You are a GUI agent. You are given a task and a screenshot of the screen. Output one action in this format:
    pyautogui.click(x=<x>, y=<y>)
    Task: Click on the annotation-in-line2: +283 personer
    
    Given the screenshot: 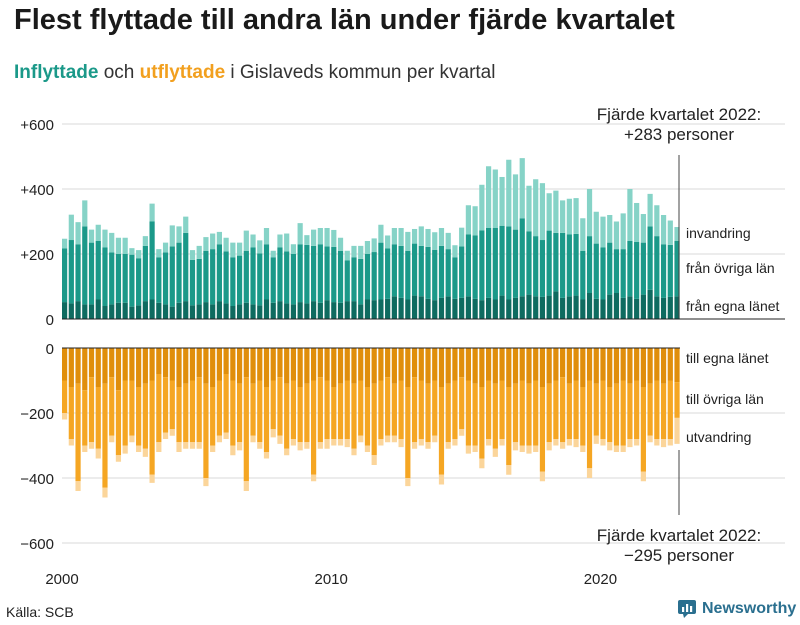 What is the action you would take?
    pyautogui.click(x=679, y=134)
    